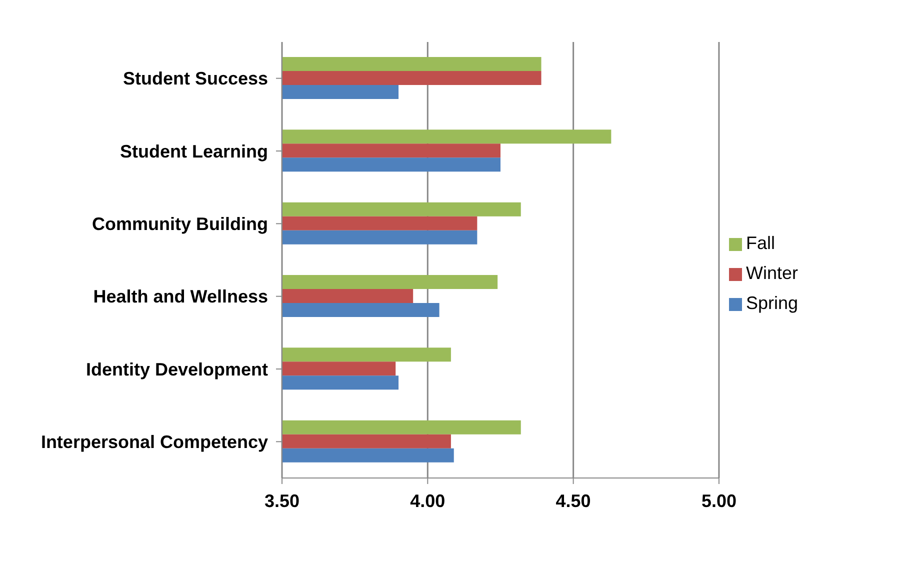 The width and height of the screenshot is (917, 565). What do you see at coordinates (177, 369) in the screenshot?
I see `y-tick-label: Identity Development` at bounding box center [177, 369].